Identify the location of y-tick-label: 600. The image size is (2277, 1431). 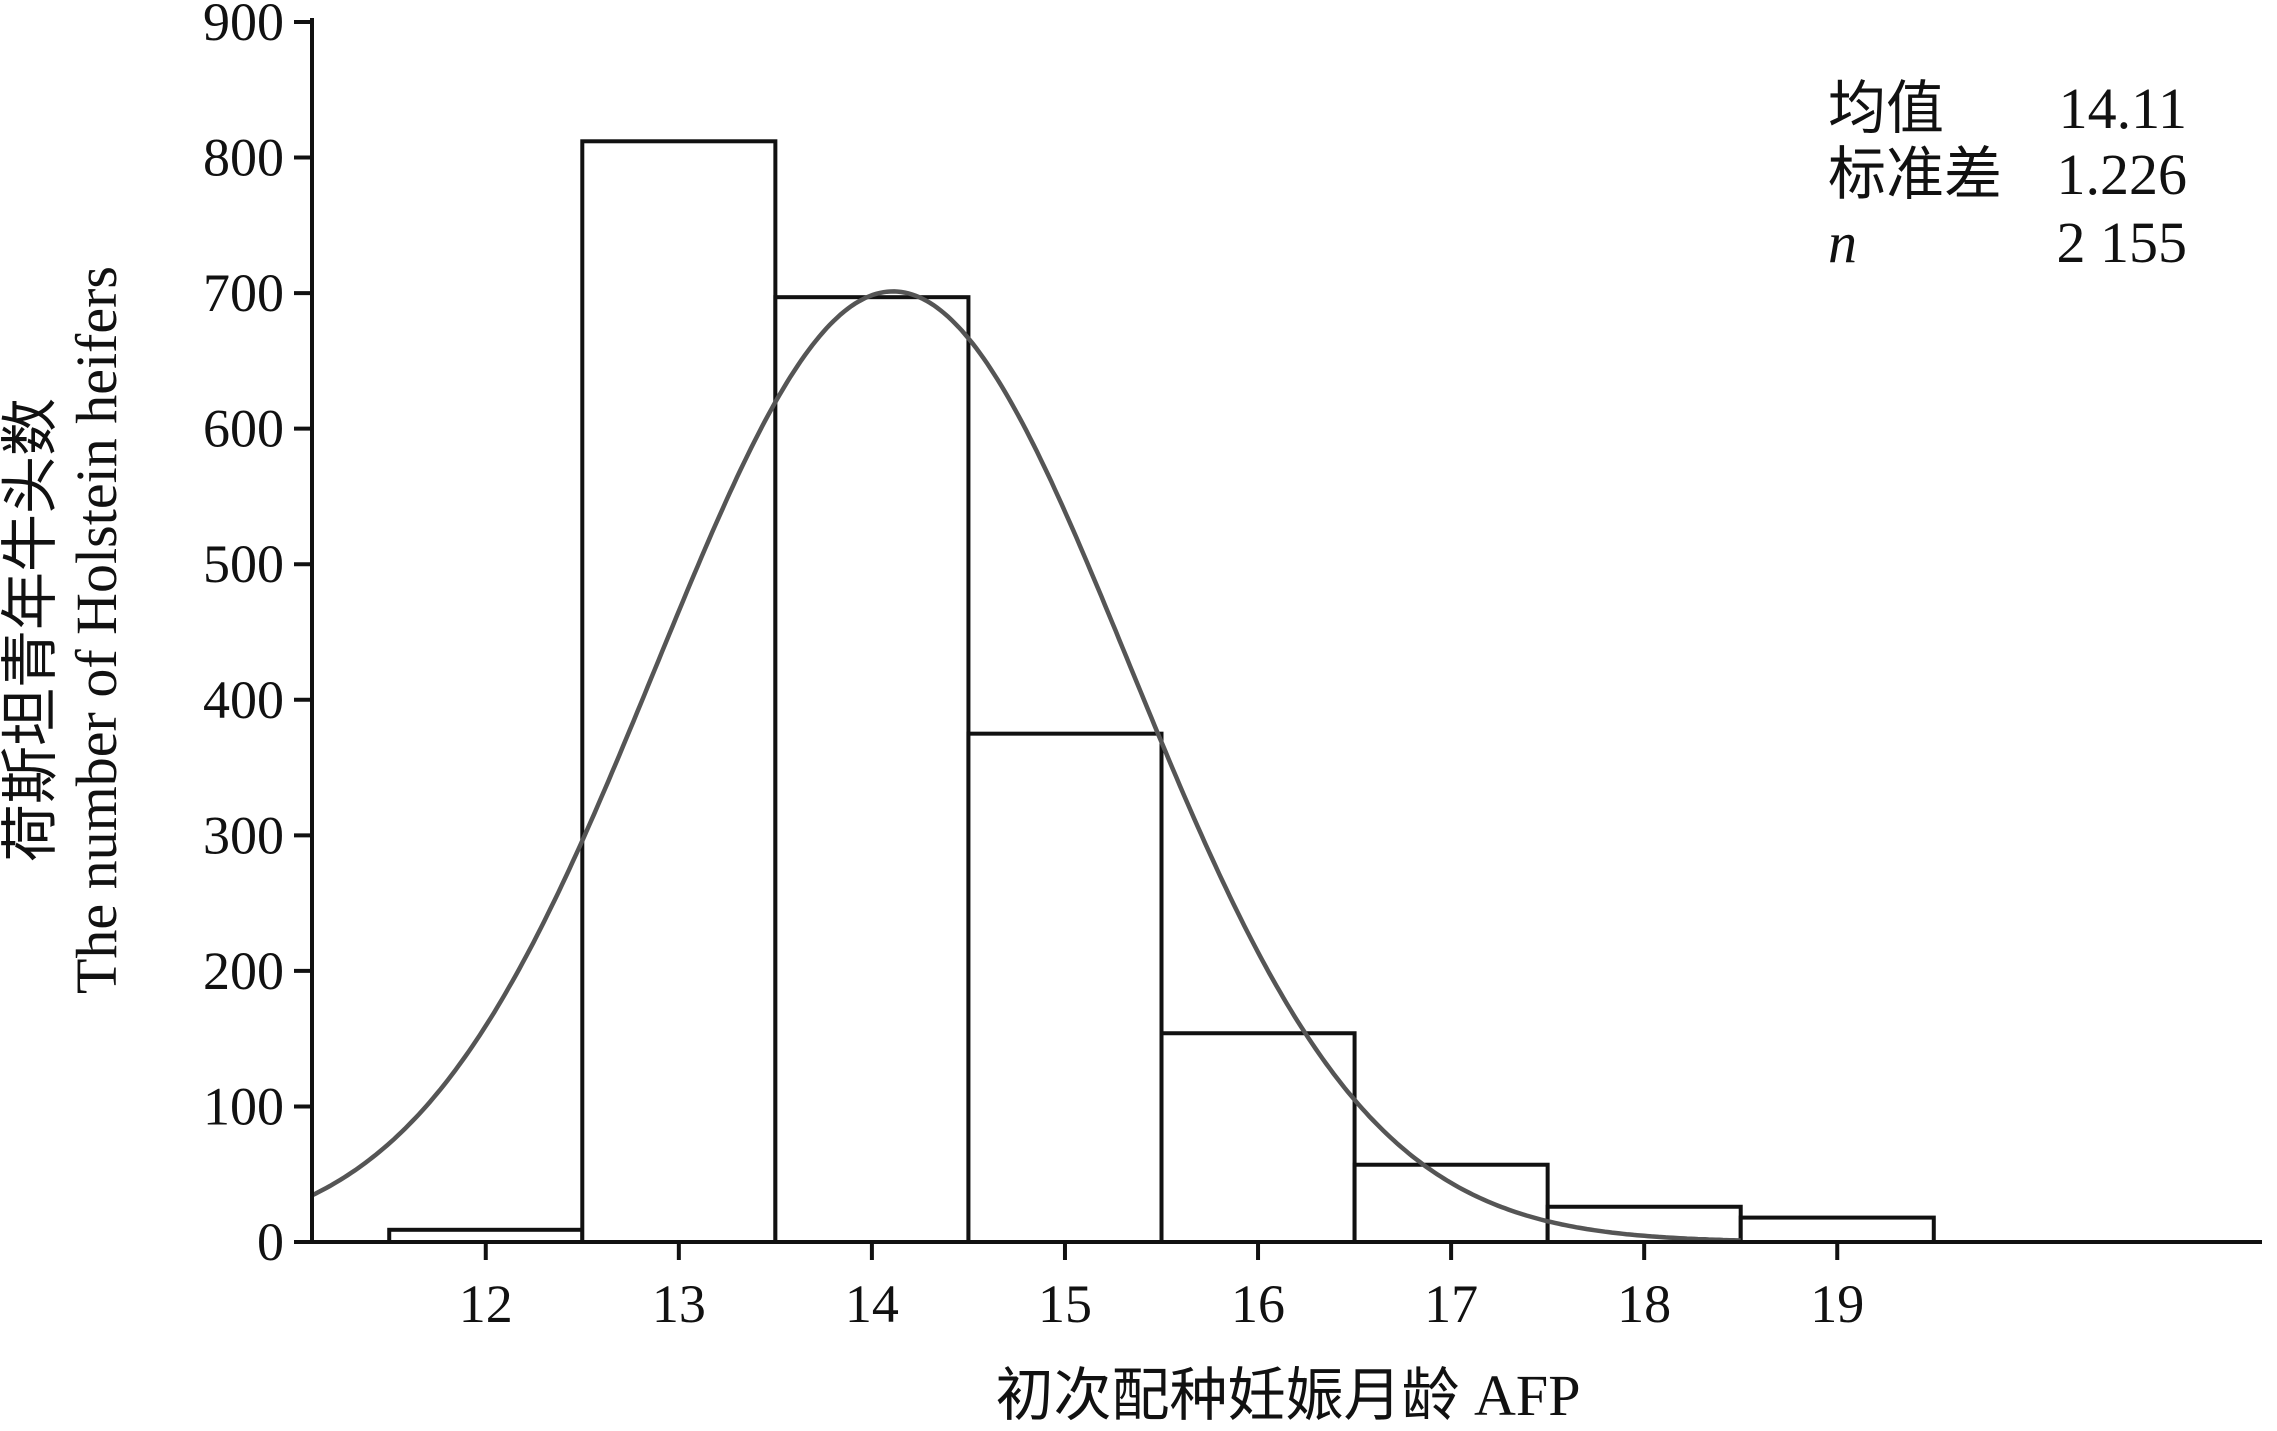
(243, 429).